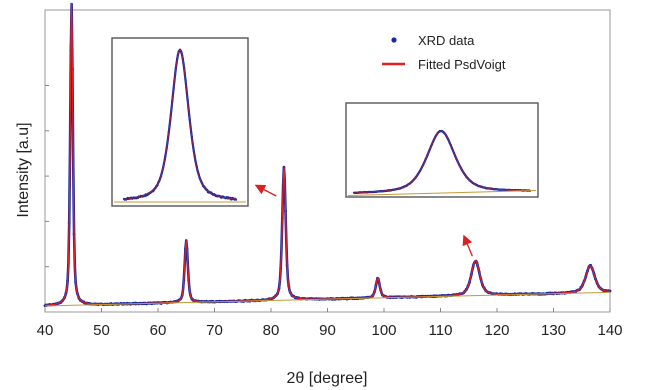 The image size is (647, 390). I want to click on x-tick-label: 40, so click(45, 330).